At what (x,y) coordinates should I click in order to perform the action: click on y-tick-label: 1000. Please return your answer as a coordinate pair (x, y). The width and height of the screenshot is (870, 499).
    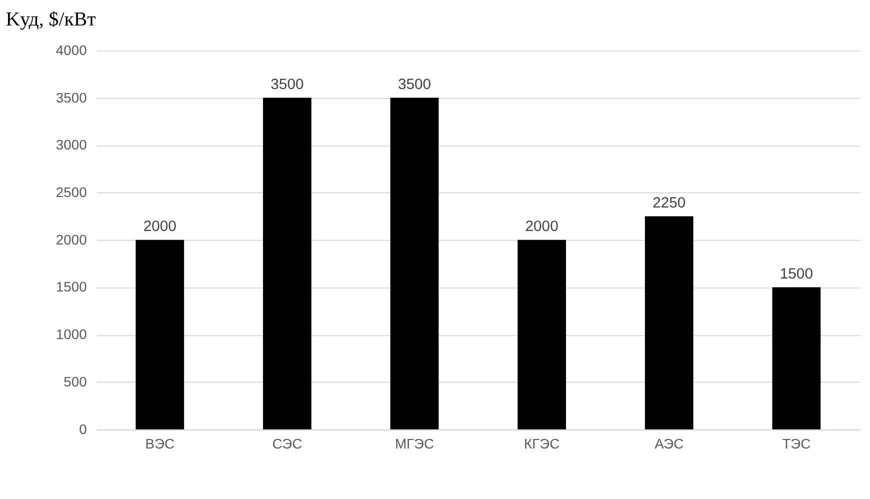
    Looking at the image, I should click on (72, 334).